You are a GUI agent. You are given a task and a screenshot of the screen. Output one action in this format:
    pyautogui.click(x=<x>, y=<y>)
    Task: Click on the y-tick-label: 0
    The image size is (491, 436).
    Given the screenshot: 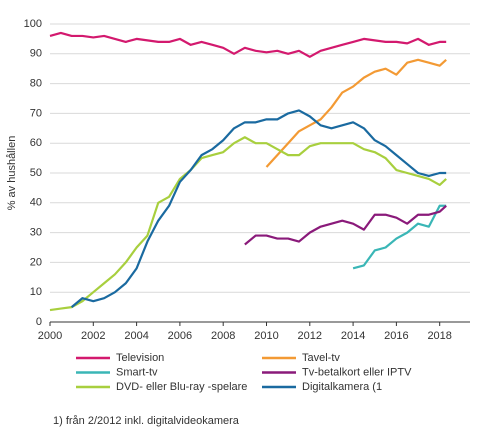 What is the action you would take?
    pyautogui.click(x=39, y=322)
    